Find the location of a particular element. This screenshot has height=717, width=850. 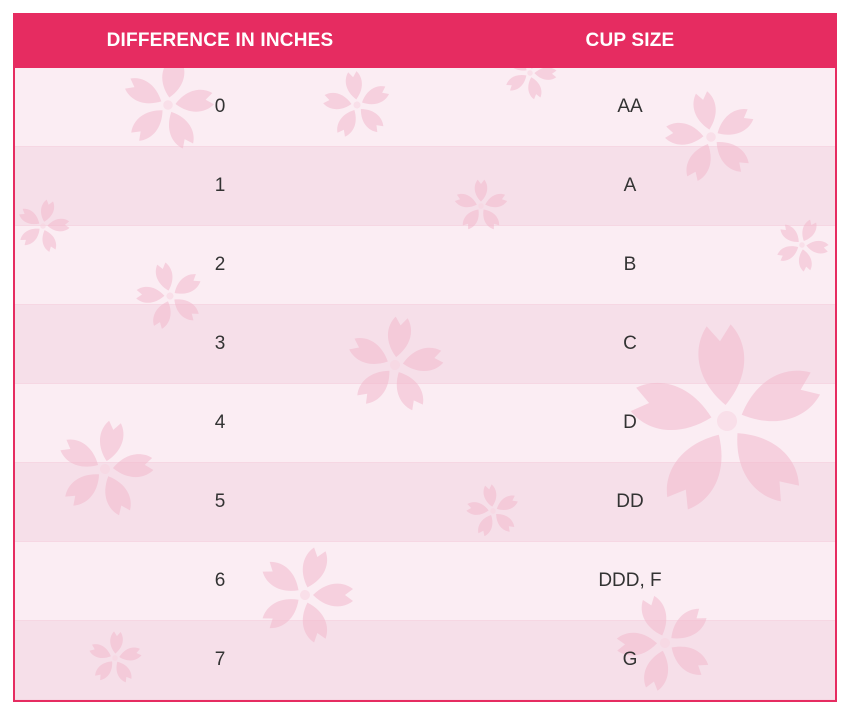

difference-cell: 1 is located at coordinates (220, 185).